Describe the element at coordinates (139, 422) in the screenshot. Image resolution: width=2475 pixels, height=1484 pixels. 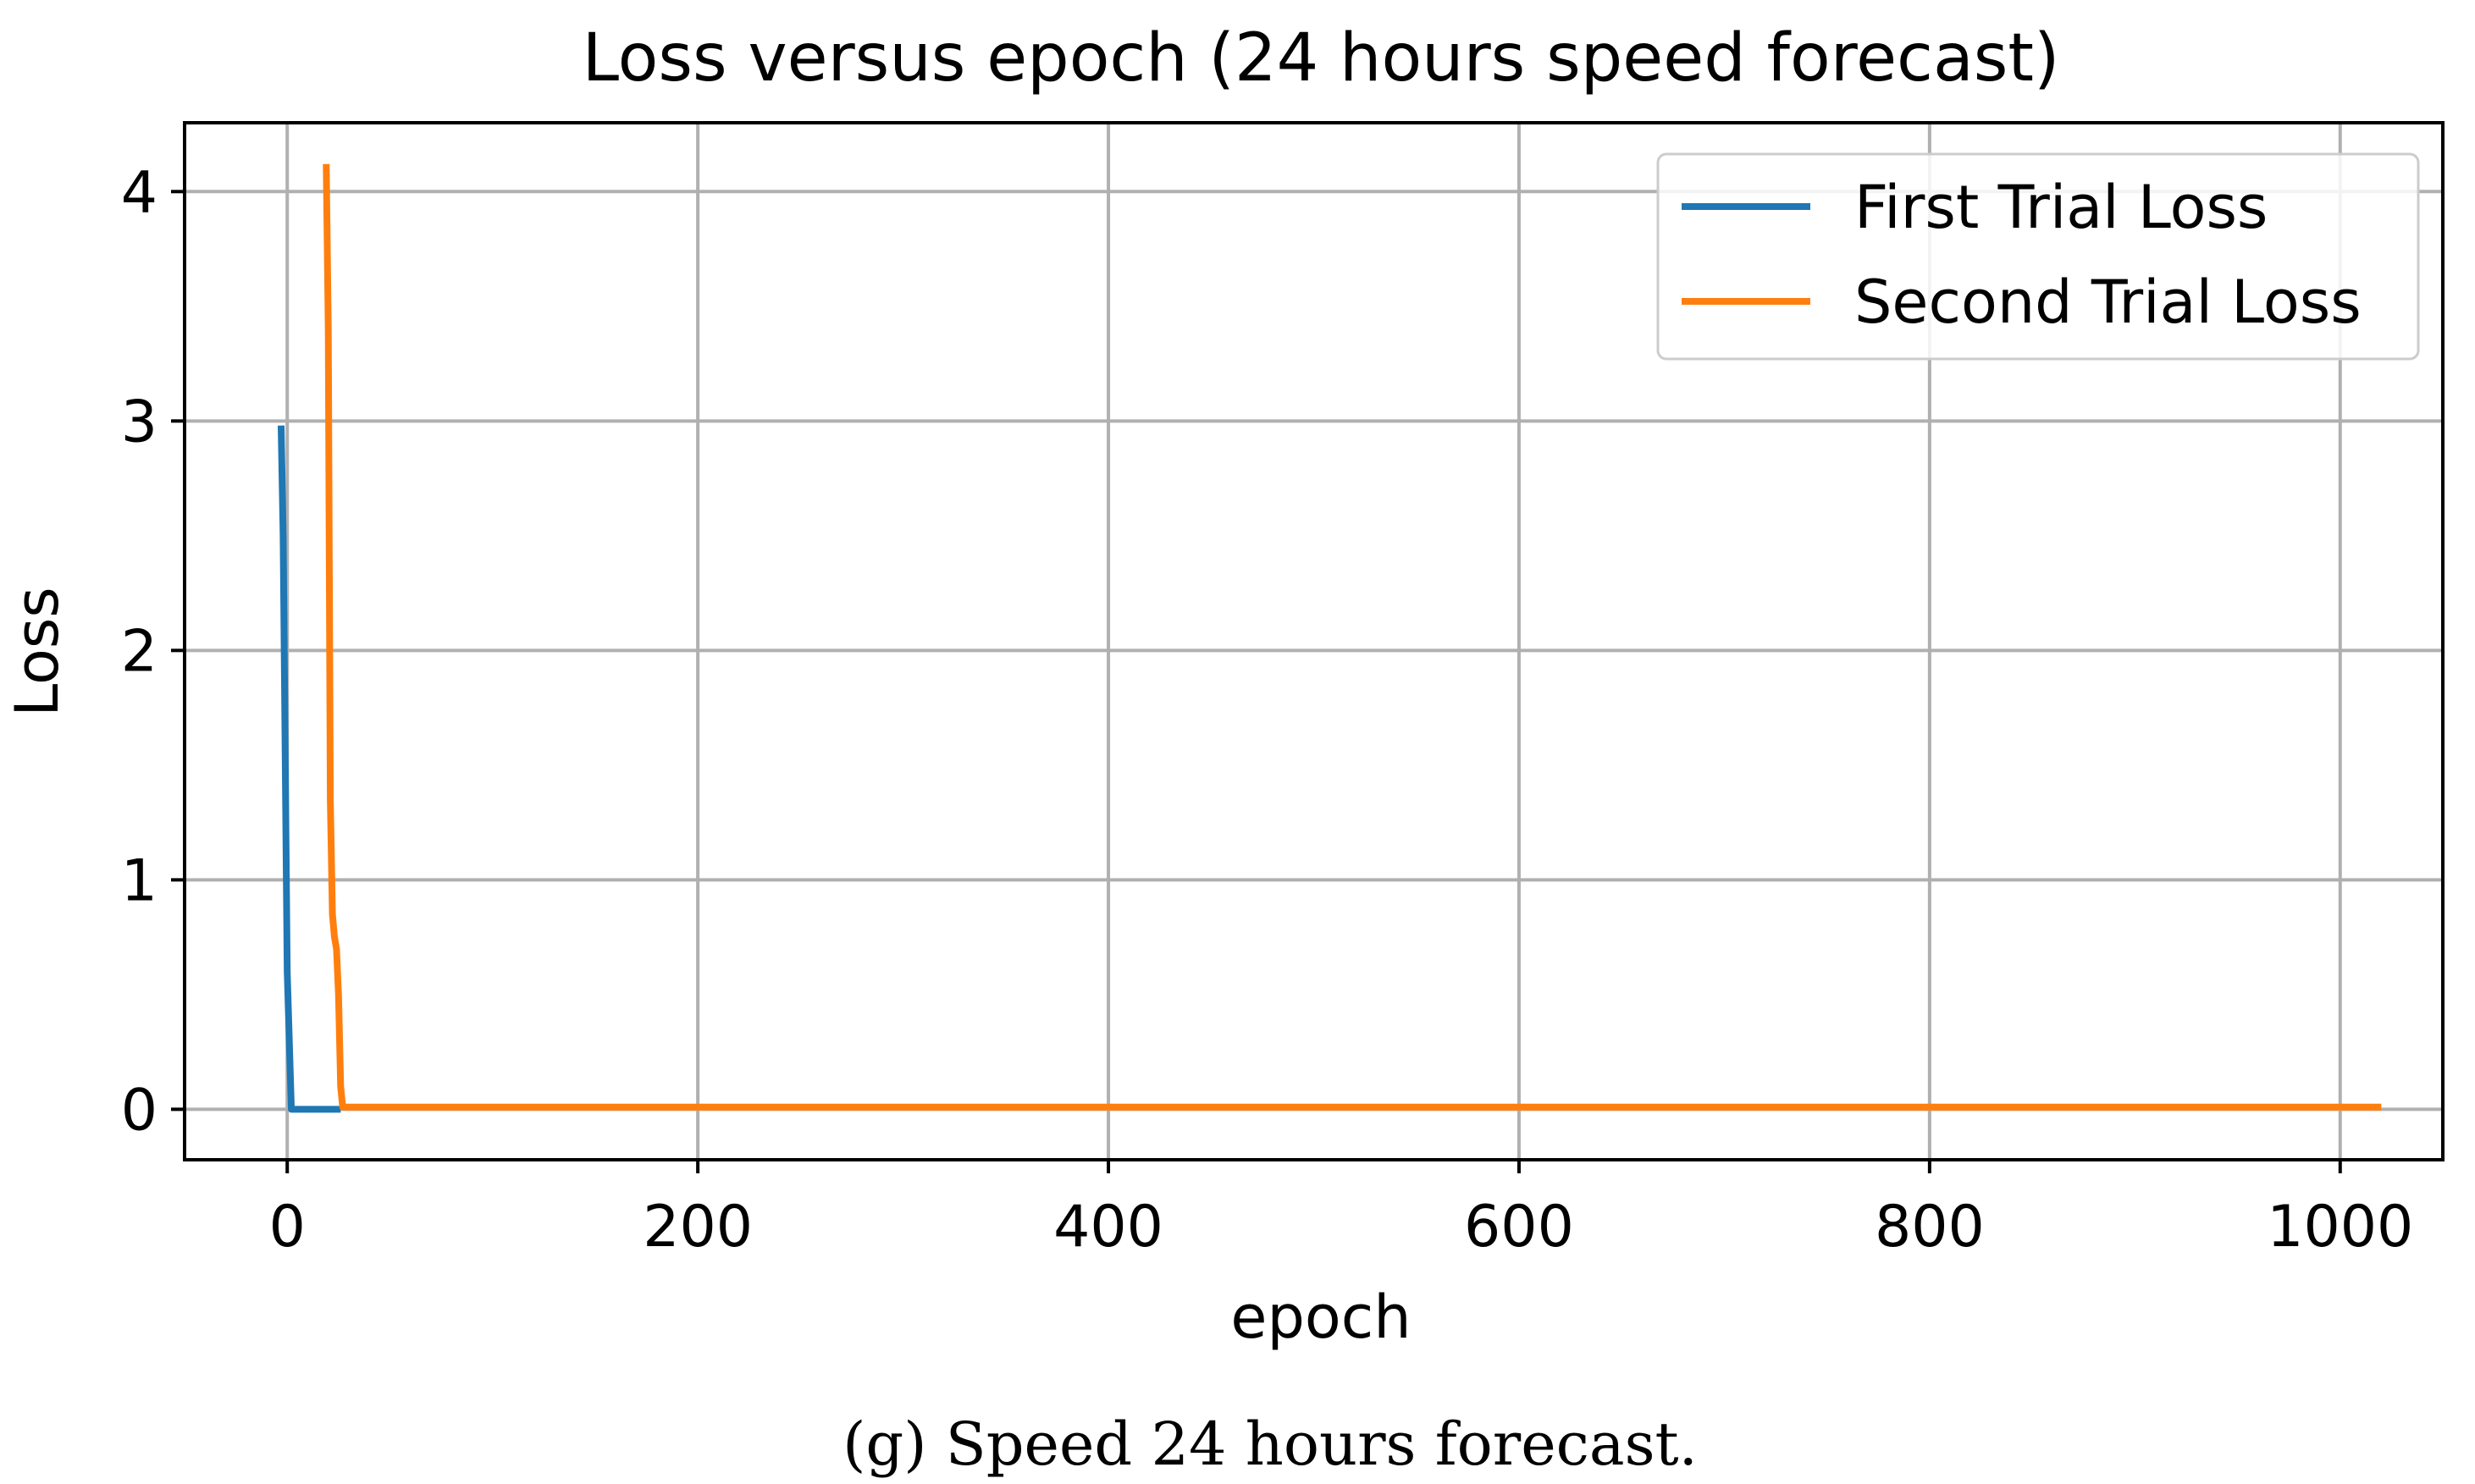
I see `y-tick-label: 3` at that location.